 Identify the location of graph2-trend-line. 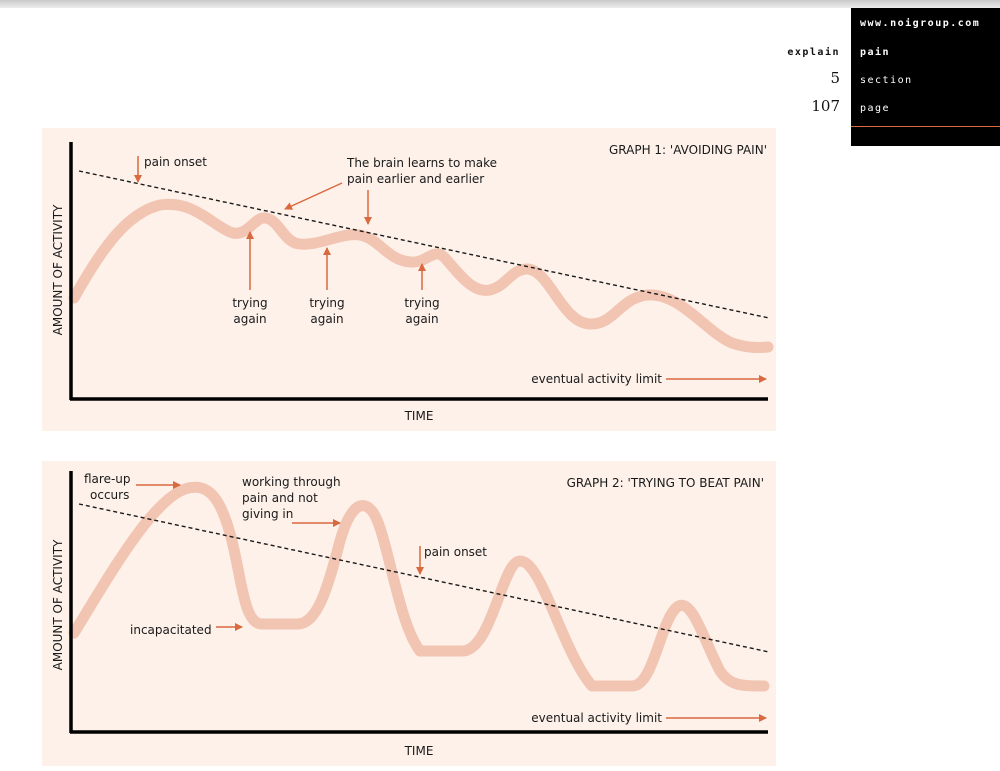
(424, 578).